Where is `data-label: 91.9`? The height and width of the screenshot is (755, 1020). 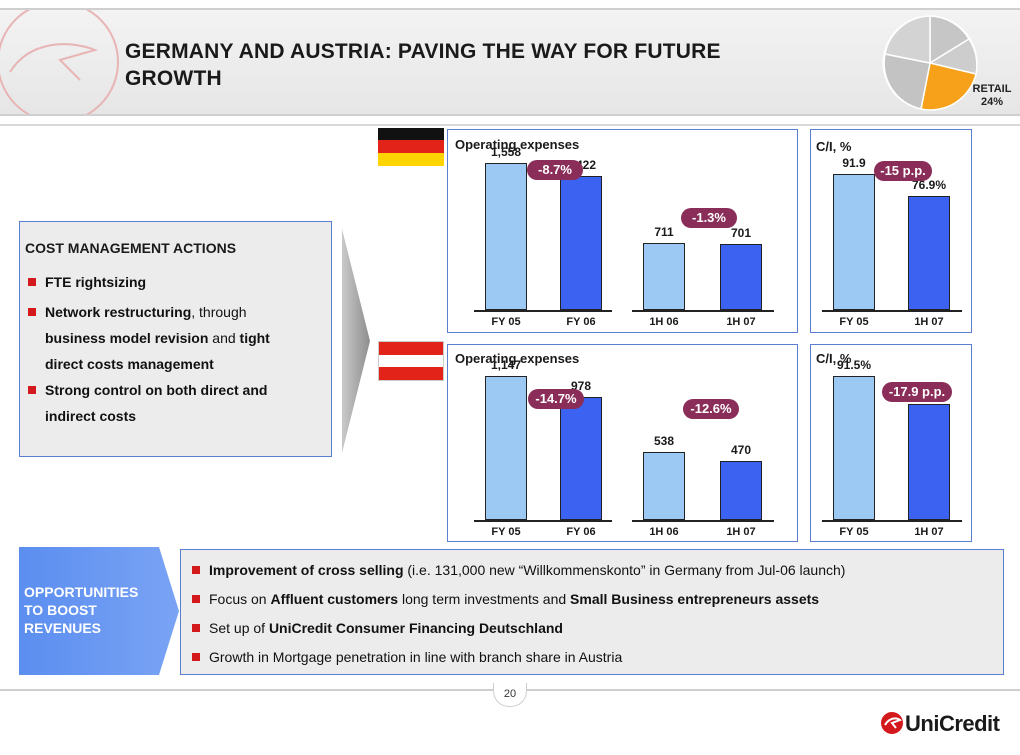 data-label: 91.9 is located at coordinates (854, 163).